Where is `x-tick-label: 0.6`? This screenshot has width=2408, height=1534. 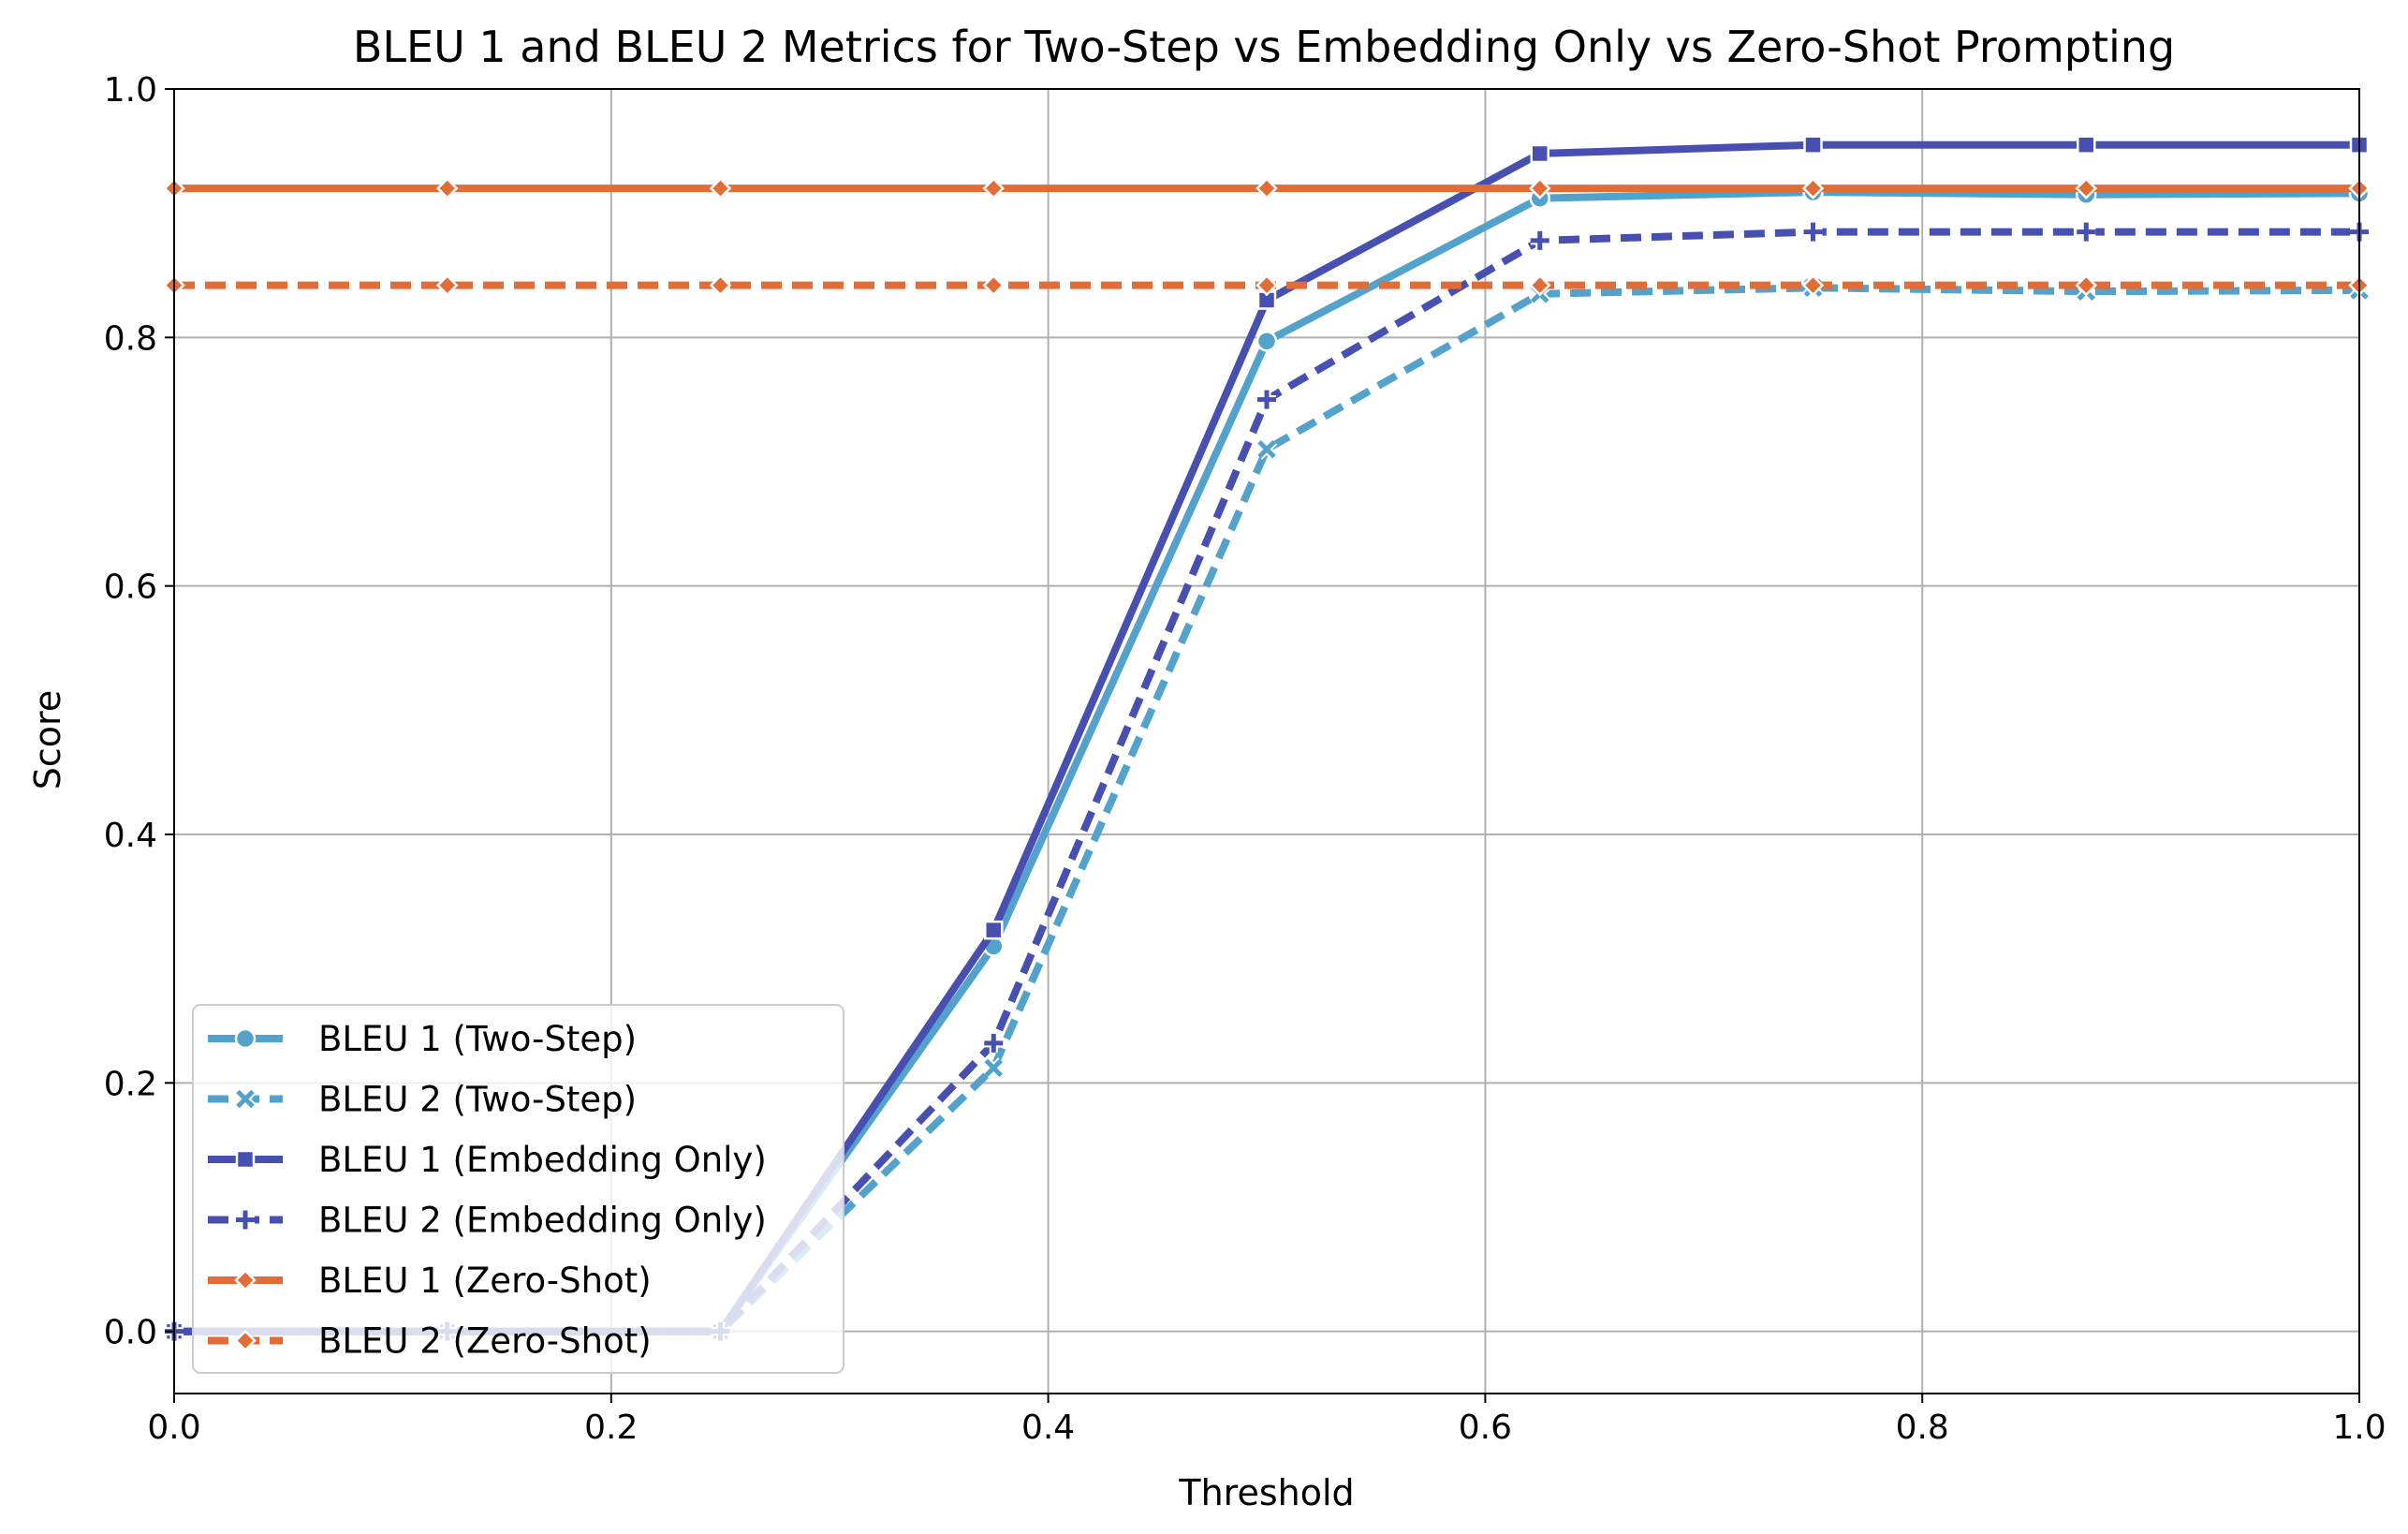
x-tick-label: 0.6 is located at coordinates (1485, 1428).